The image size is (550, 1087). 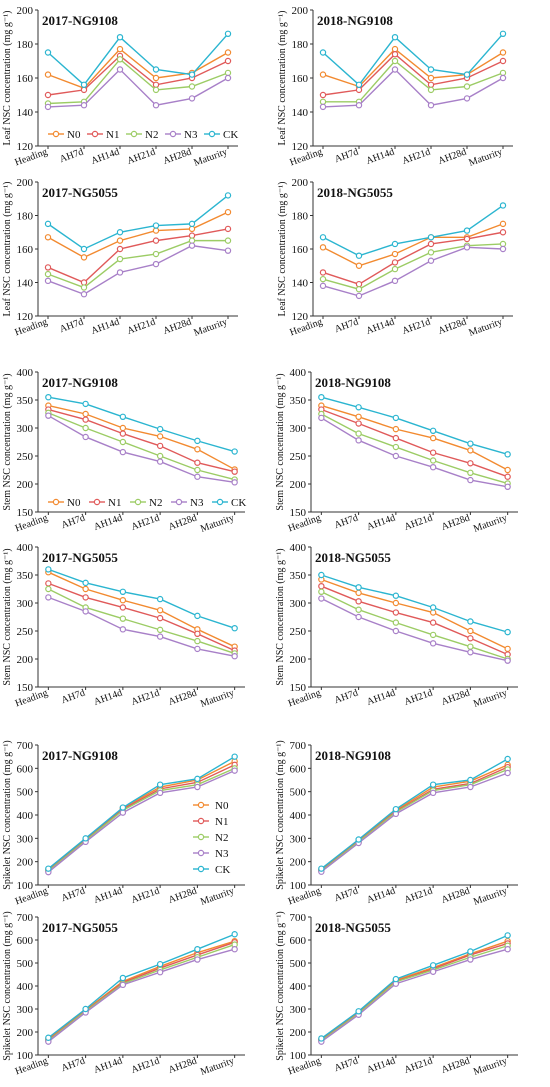 I want to click on y-tick-label: 140, so click(x=300, y=284).